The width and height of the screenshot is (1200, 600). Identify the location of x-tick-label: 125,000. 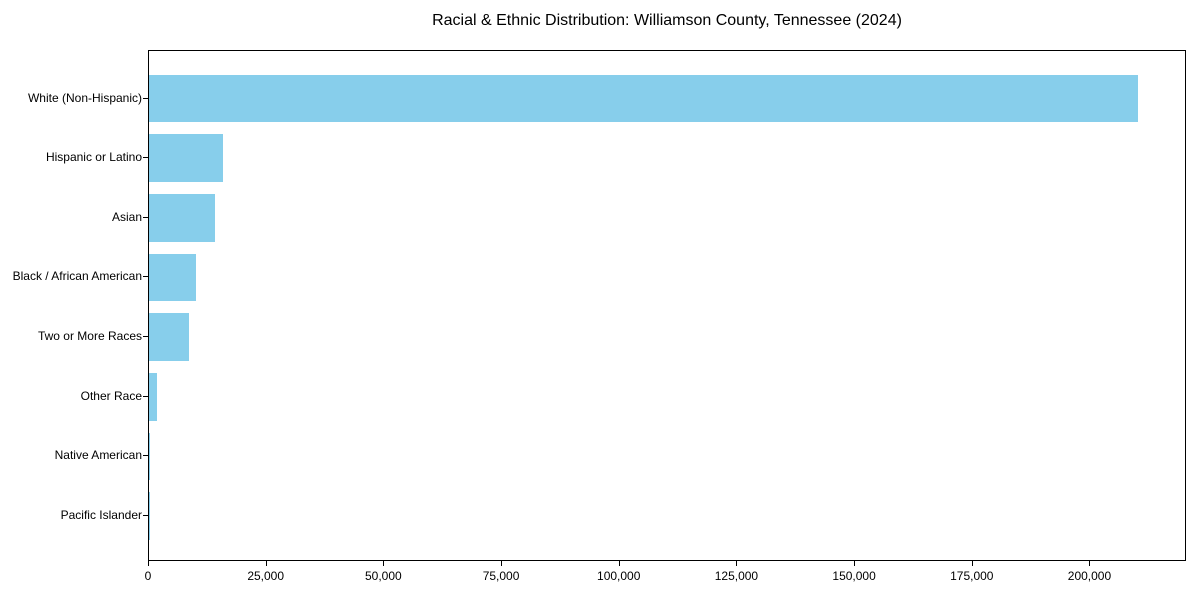
(736, 576).